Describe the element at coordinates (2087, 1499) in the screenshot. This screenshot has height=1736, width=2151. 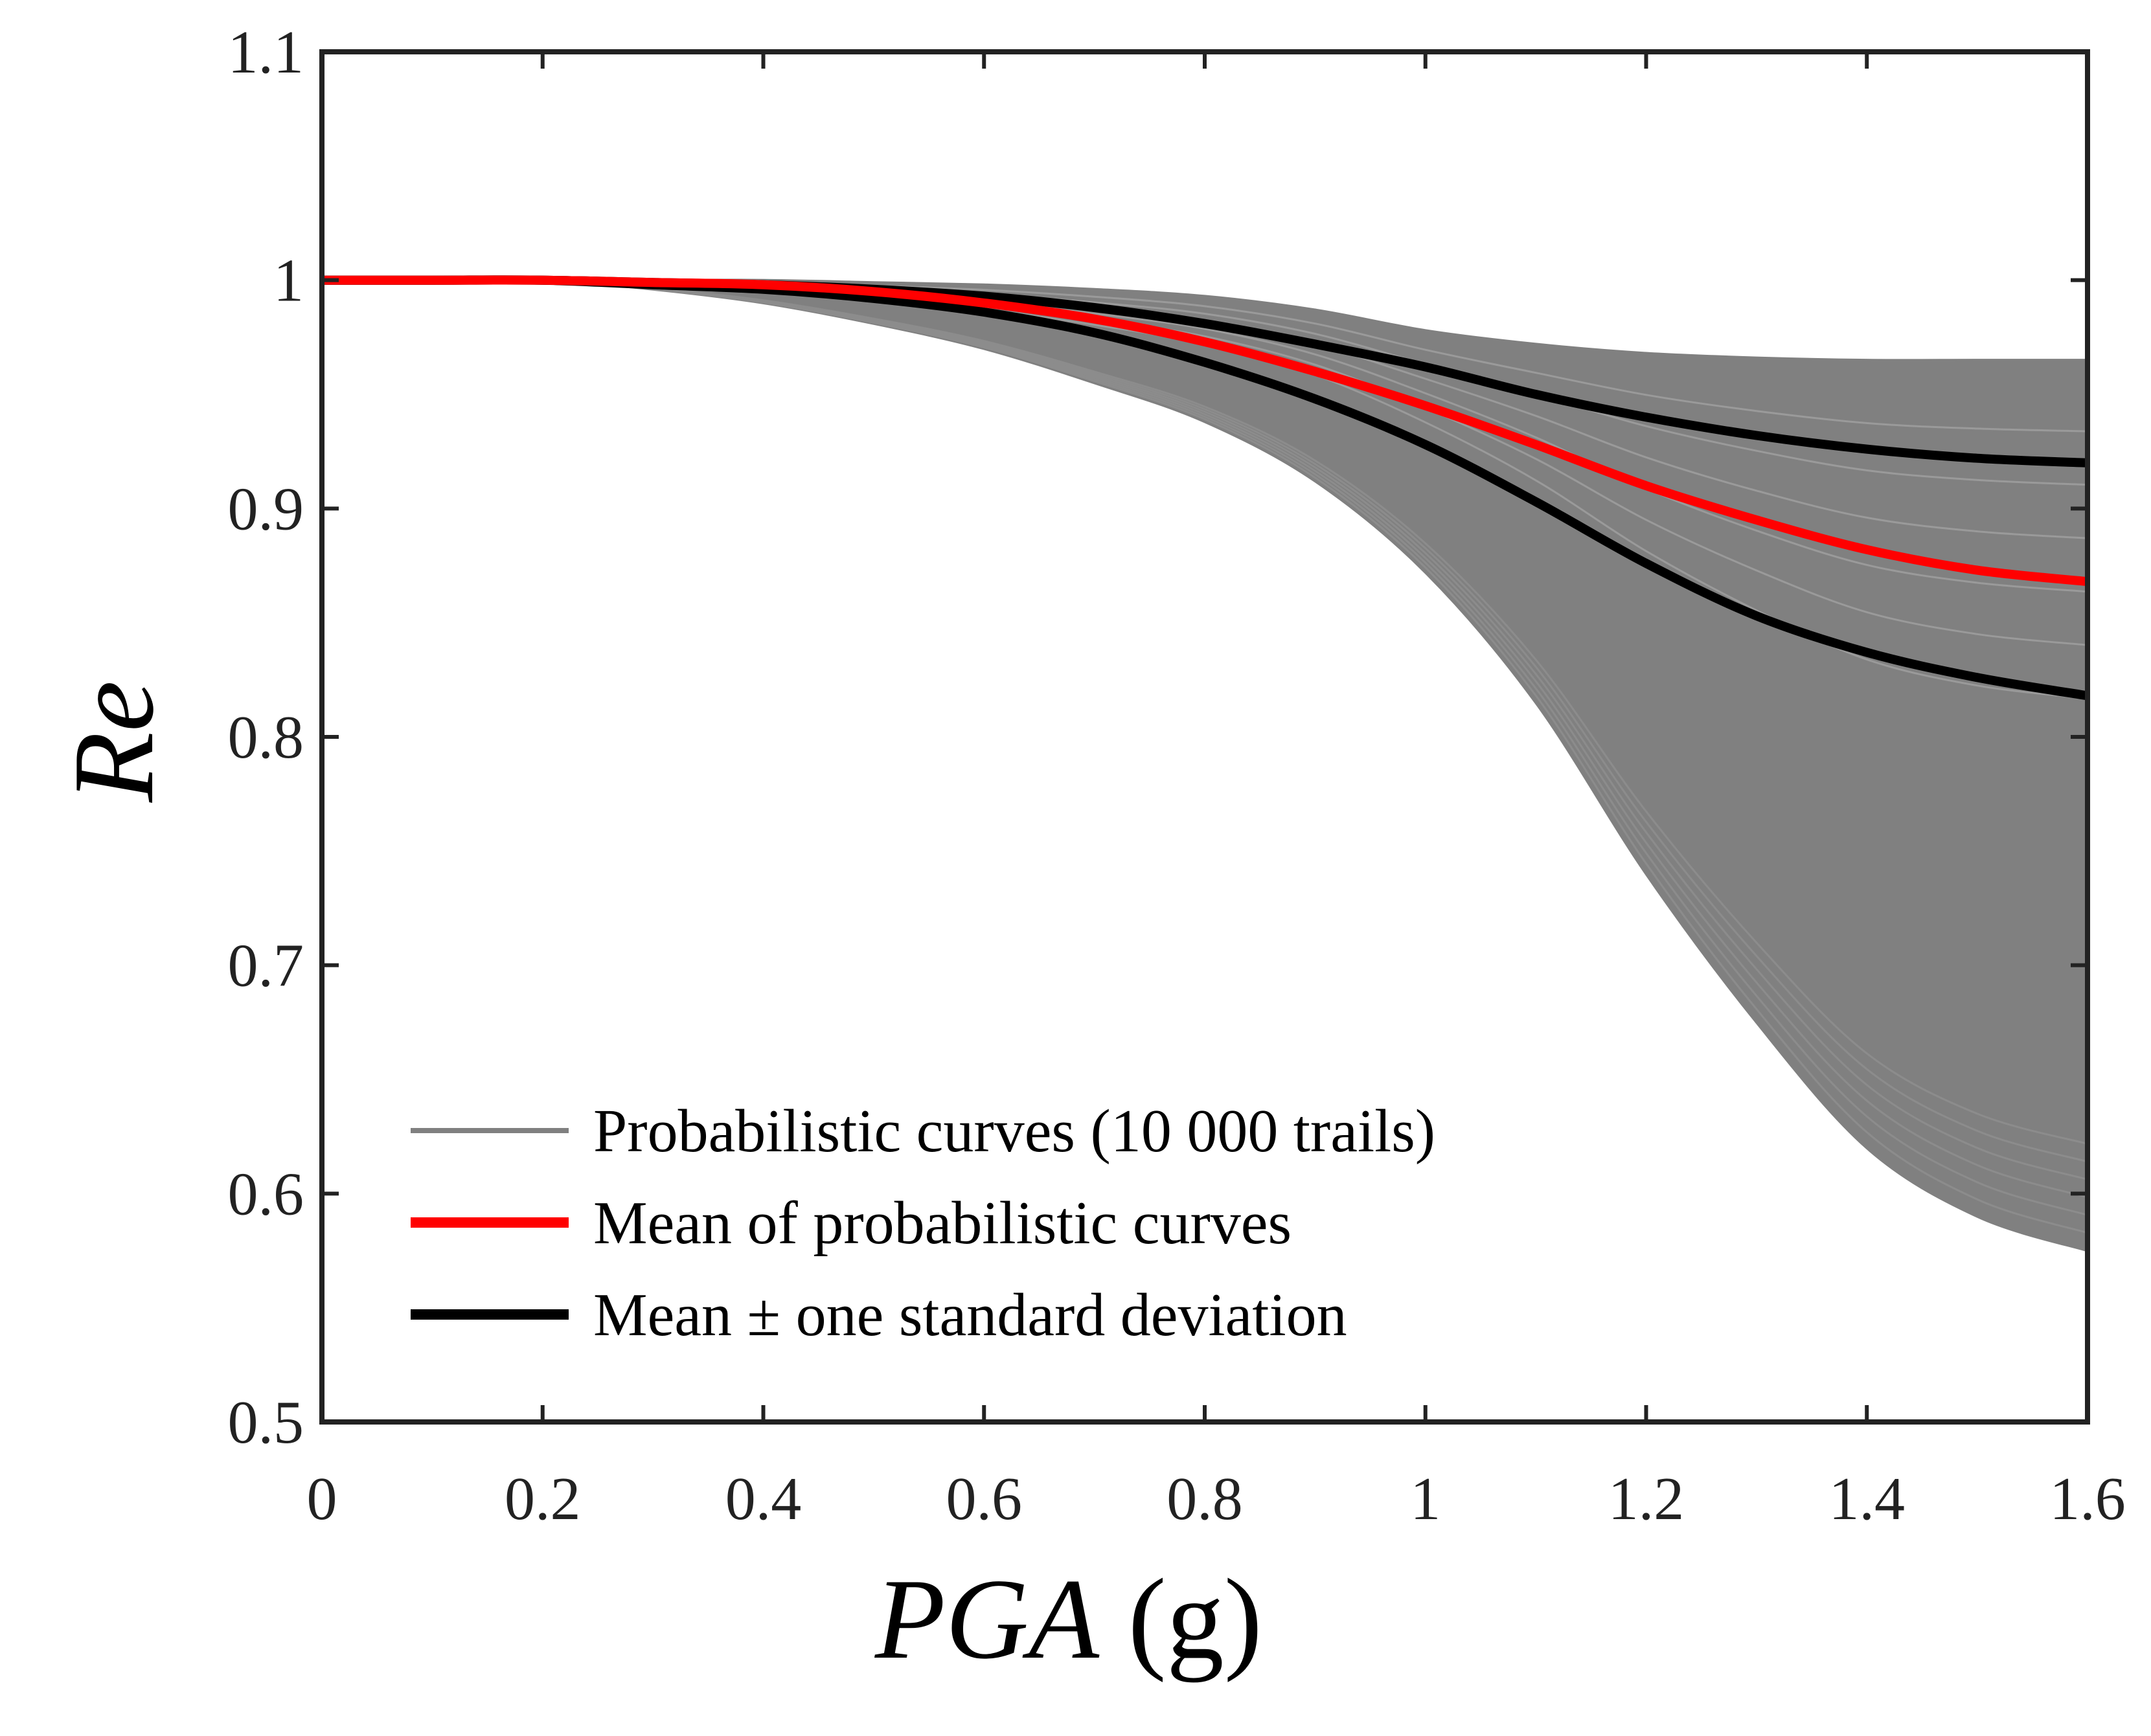
I see `x-tick-label: 1.6` at that location.